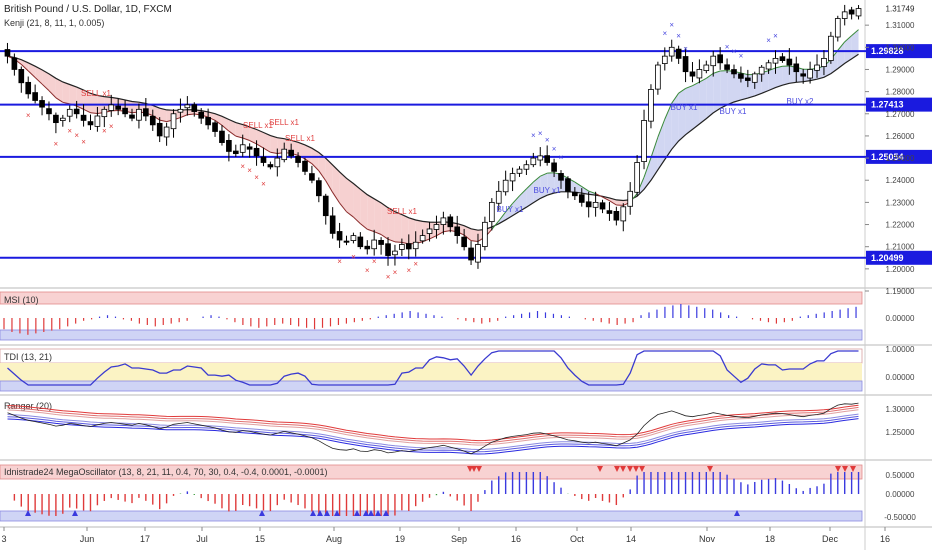  I want to click on x-tick-label: 14, so click(631, 539).